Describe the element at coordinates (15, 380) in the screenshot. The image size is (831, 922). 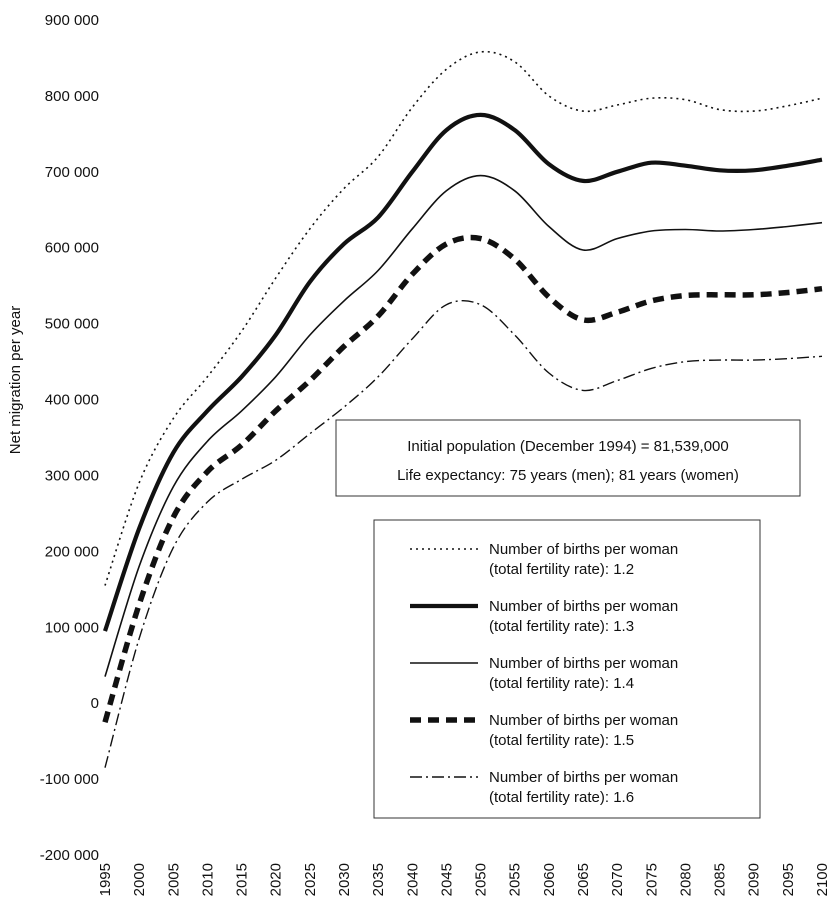
I see `y-axis-label: Net migration per year` at that location.